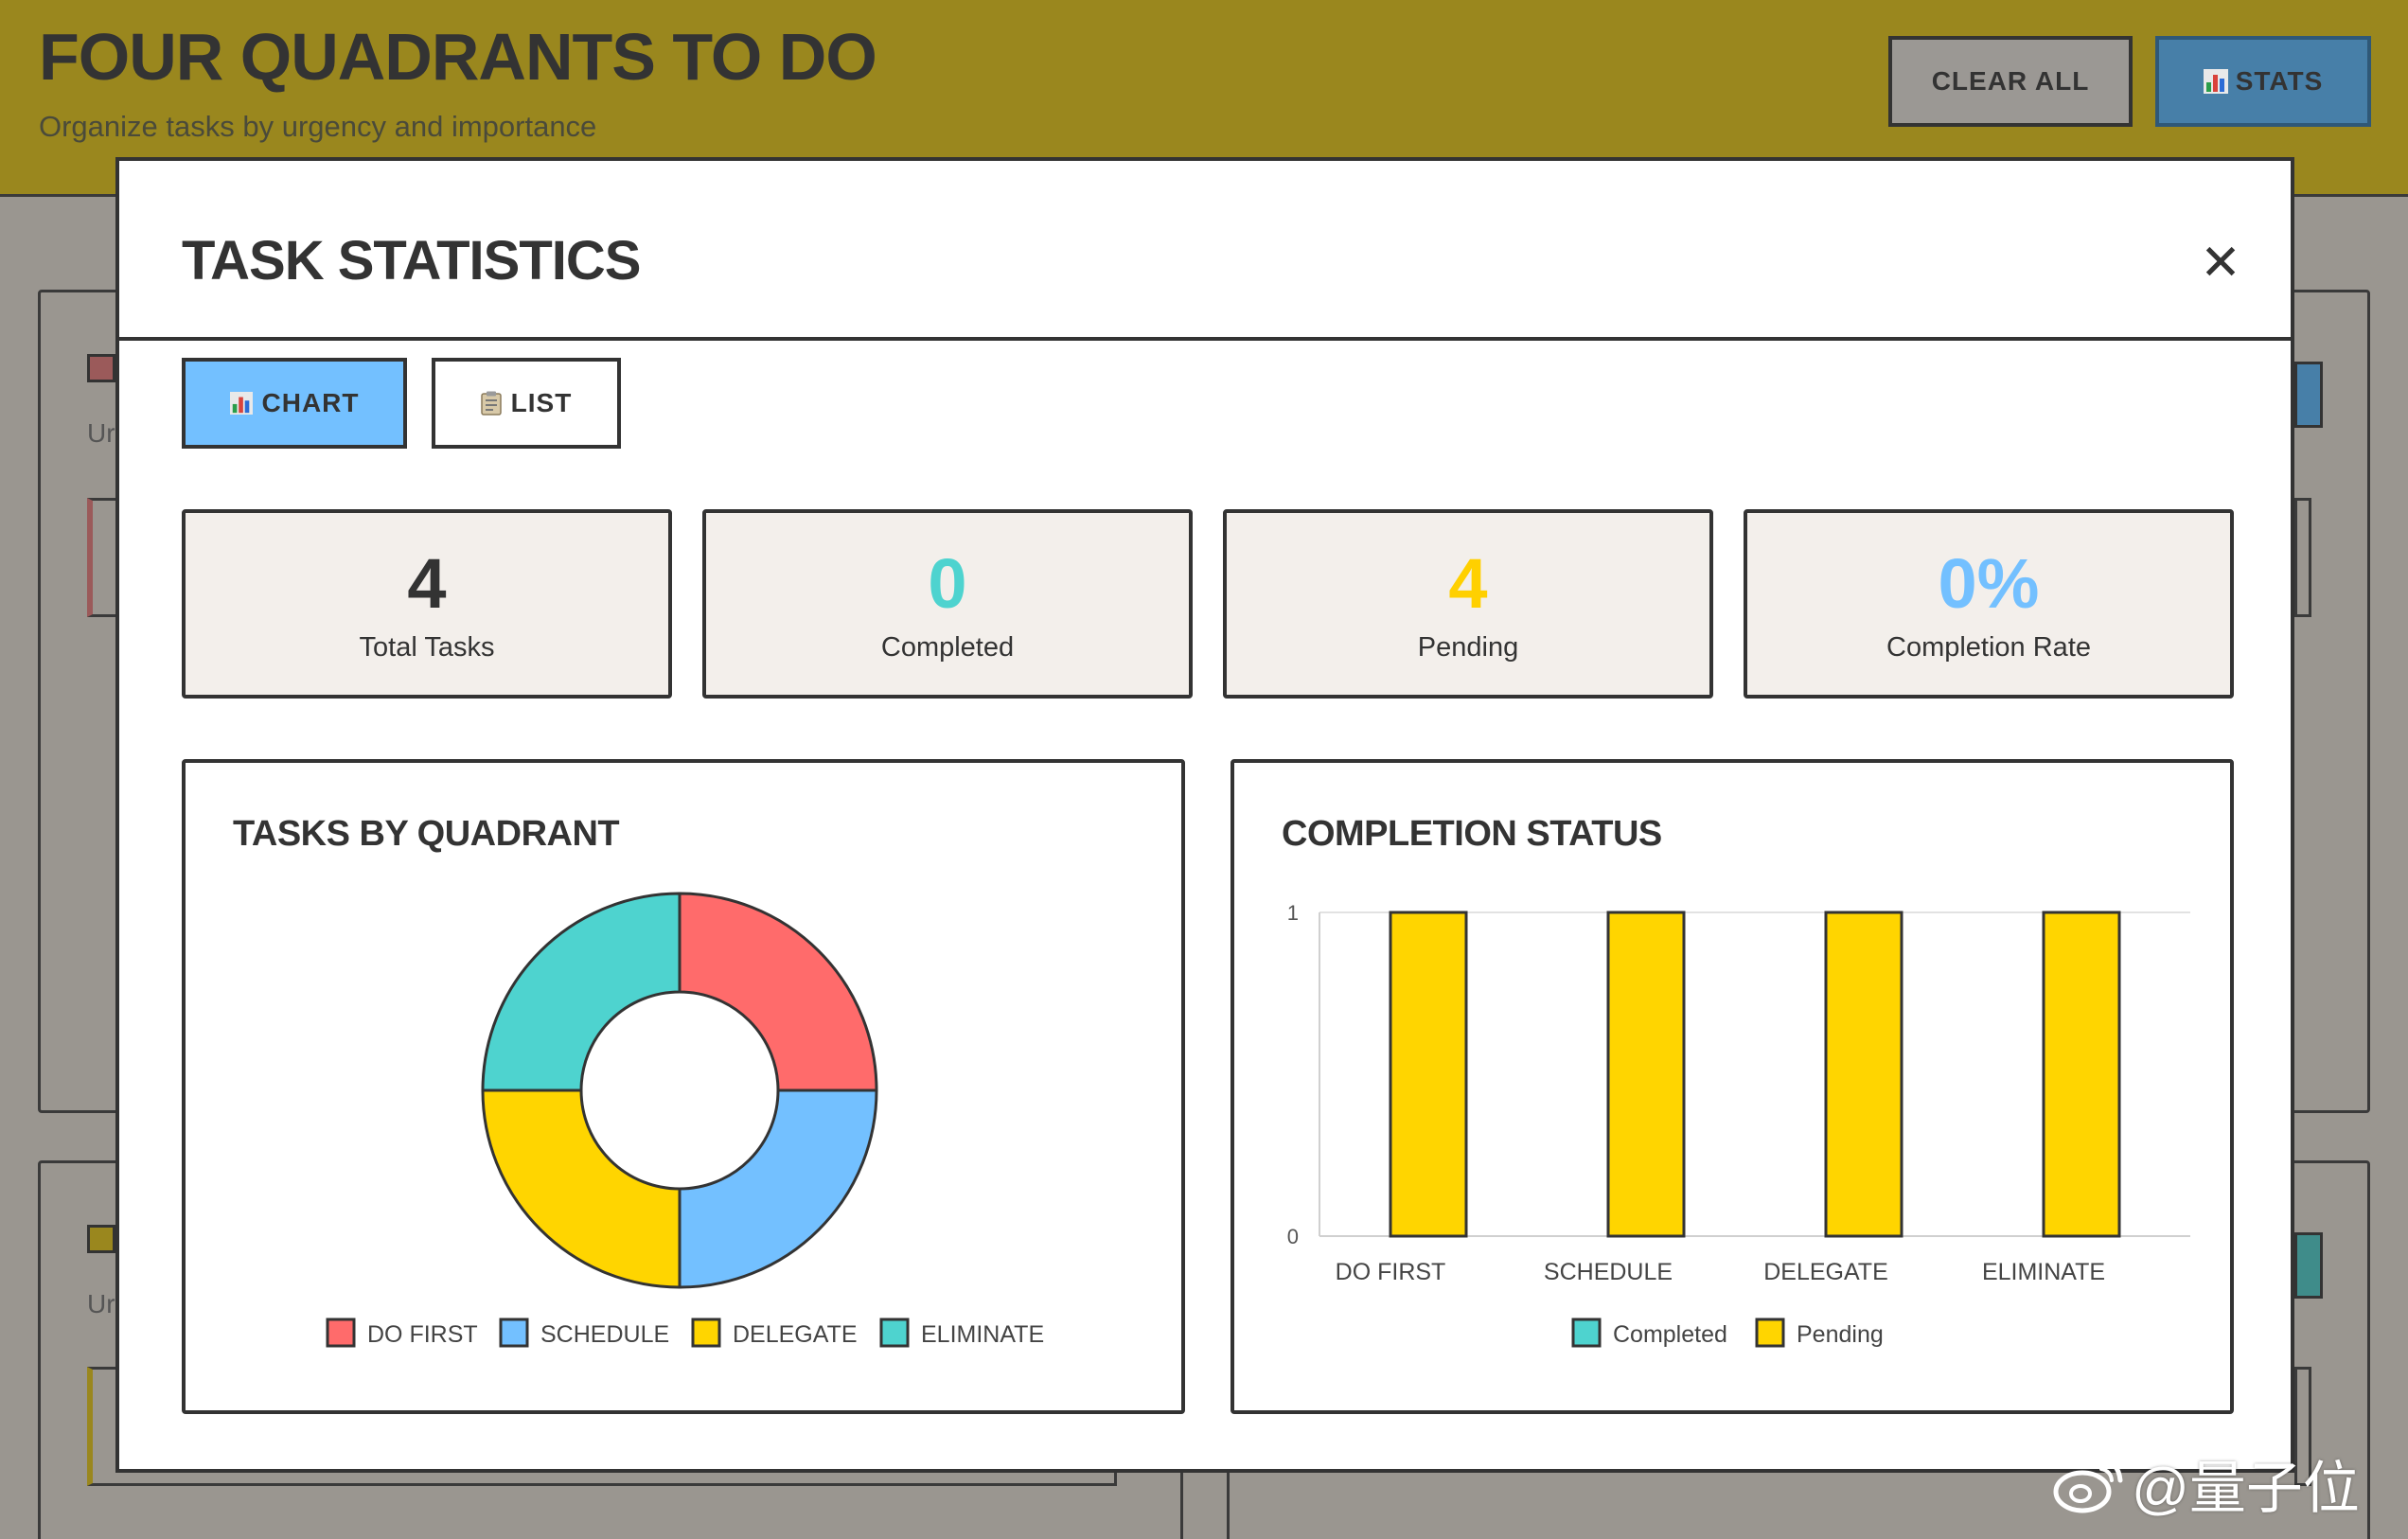 This screenshot has width=2408, height=1539. I want to click on modal-header: TASK STATISTICS ✕, so click(1205, 251).